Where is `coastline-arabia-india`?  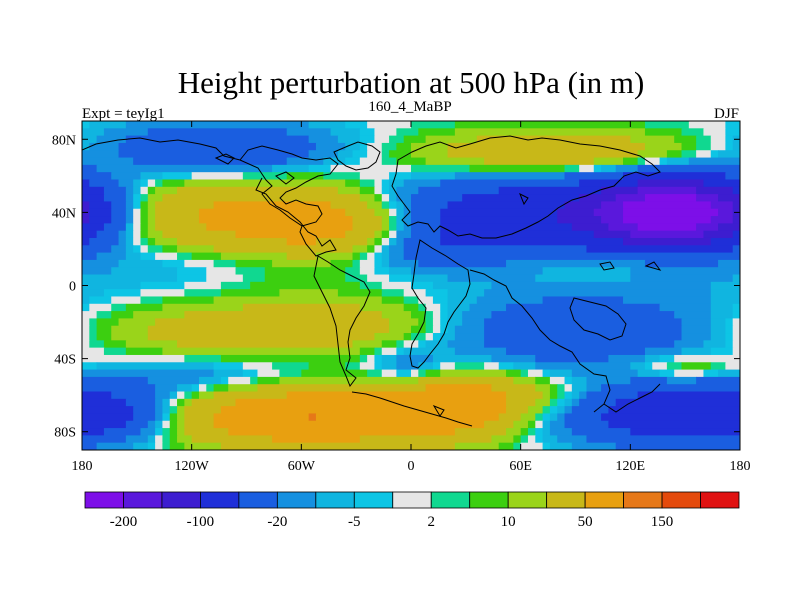
coastline-arabia-india is located at coordinates (540, 341).